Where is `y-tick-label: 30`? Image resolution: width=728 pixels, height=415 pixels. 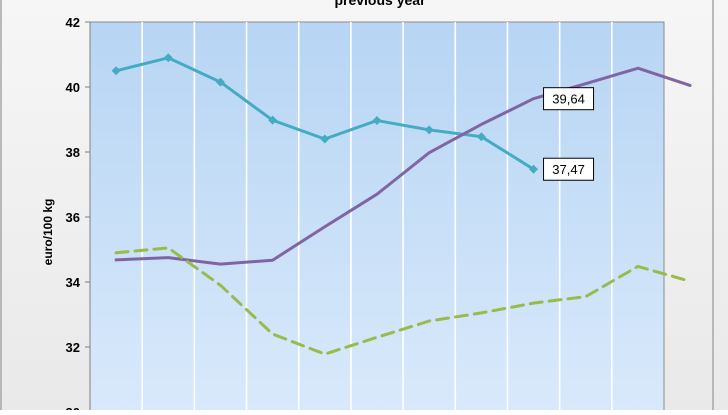 y-tick-label: 30 is located at coordinates (73, 407).